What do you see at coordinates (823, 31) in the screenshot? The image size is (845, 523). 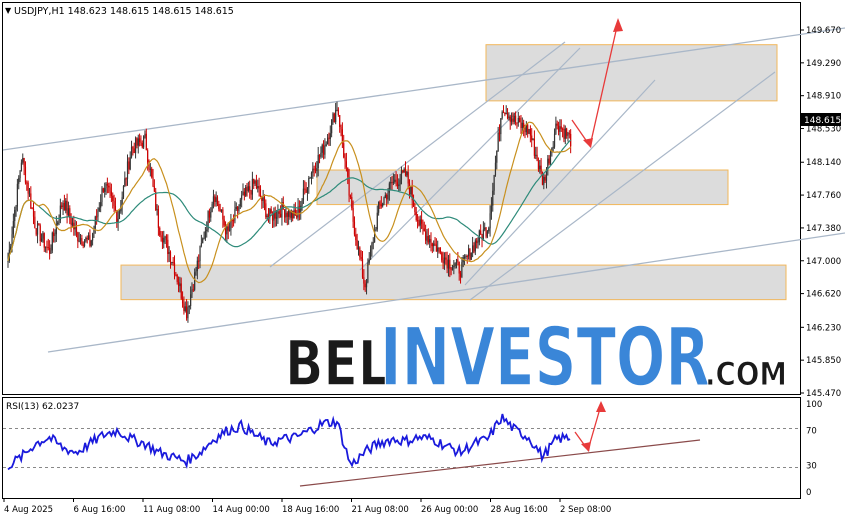 I see `price-tick-label: 149.670` at bounding box center [823, 31].